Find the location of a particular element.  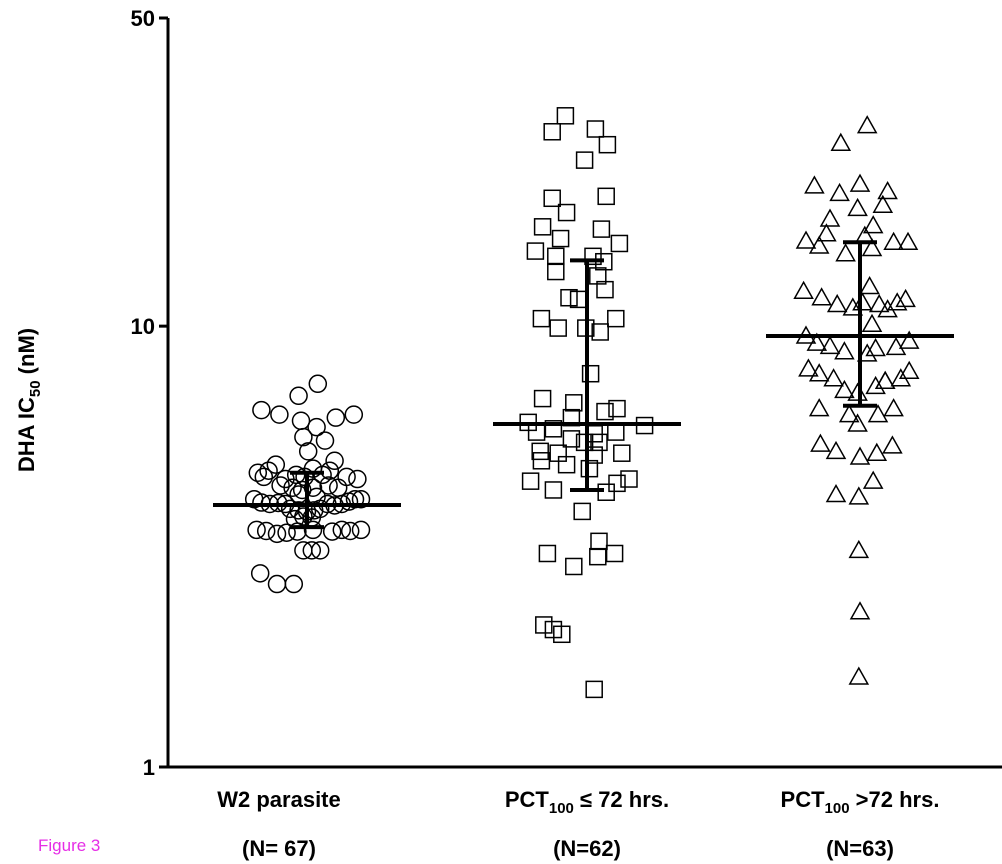

y-tick-label: 10 is located at coordinates (143, 326).